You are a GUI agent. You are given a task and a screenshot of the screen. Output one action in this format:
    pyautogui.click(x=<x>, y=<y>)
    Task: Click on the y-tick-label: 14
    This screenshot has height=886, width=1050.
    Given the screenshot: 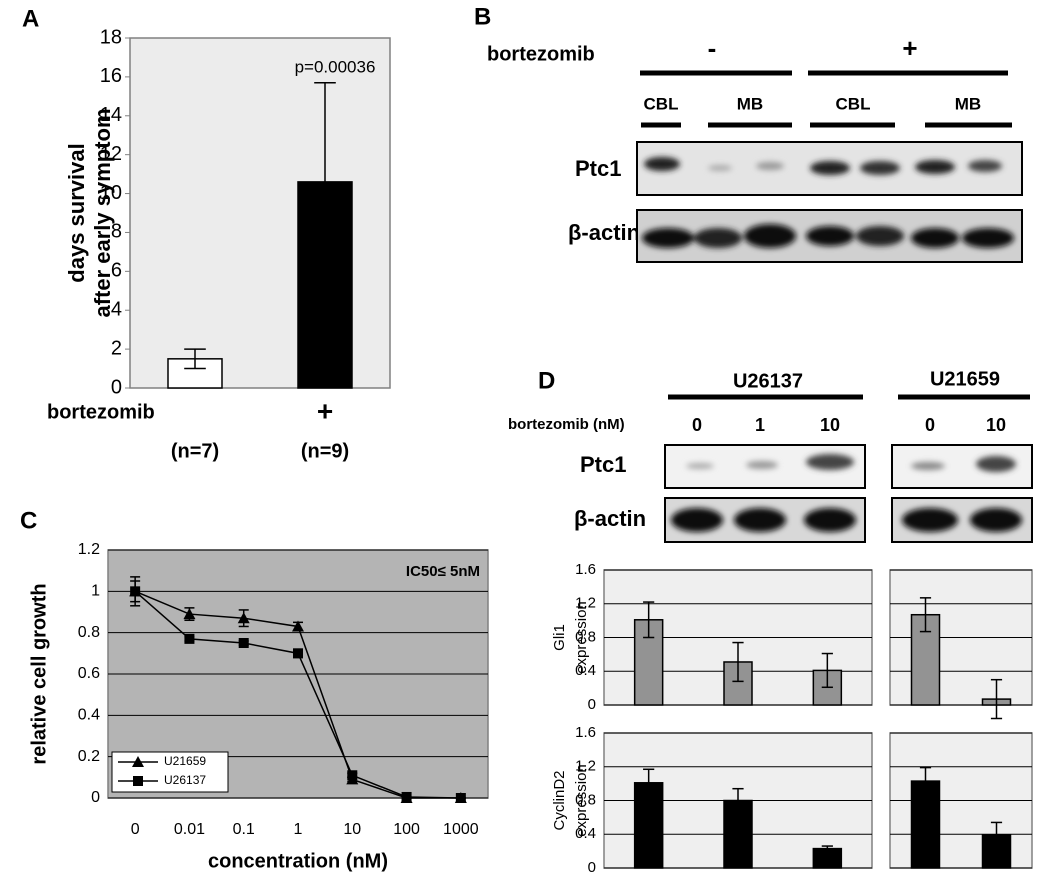 What is the action you would take?
    pyautogui.click(x=111, y=115)
    